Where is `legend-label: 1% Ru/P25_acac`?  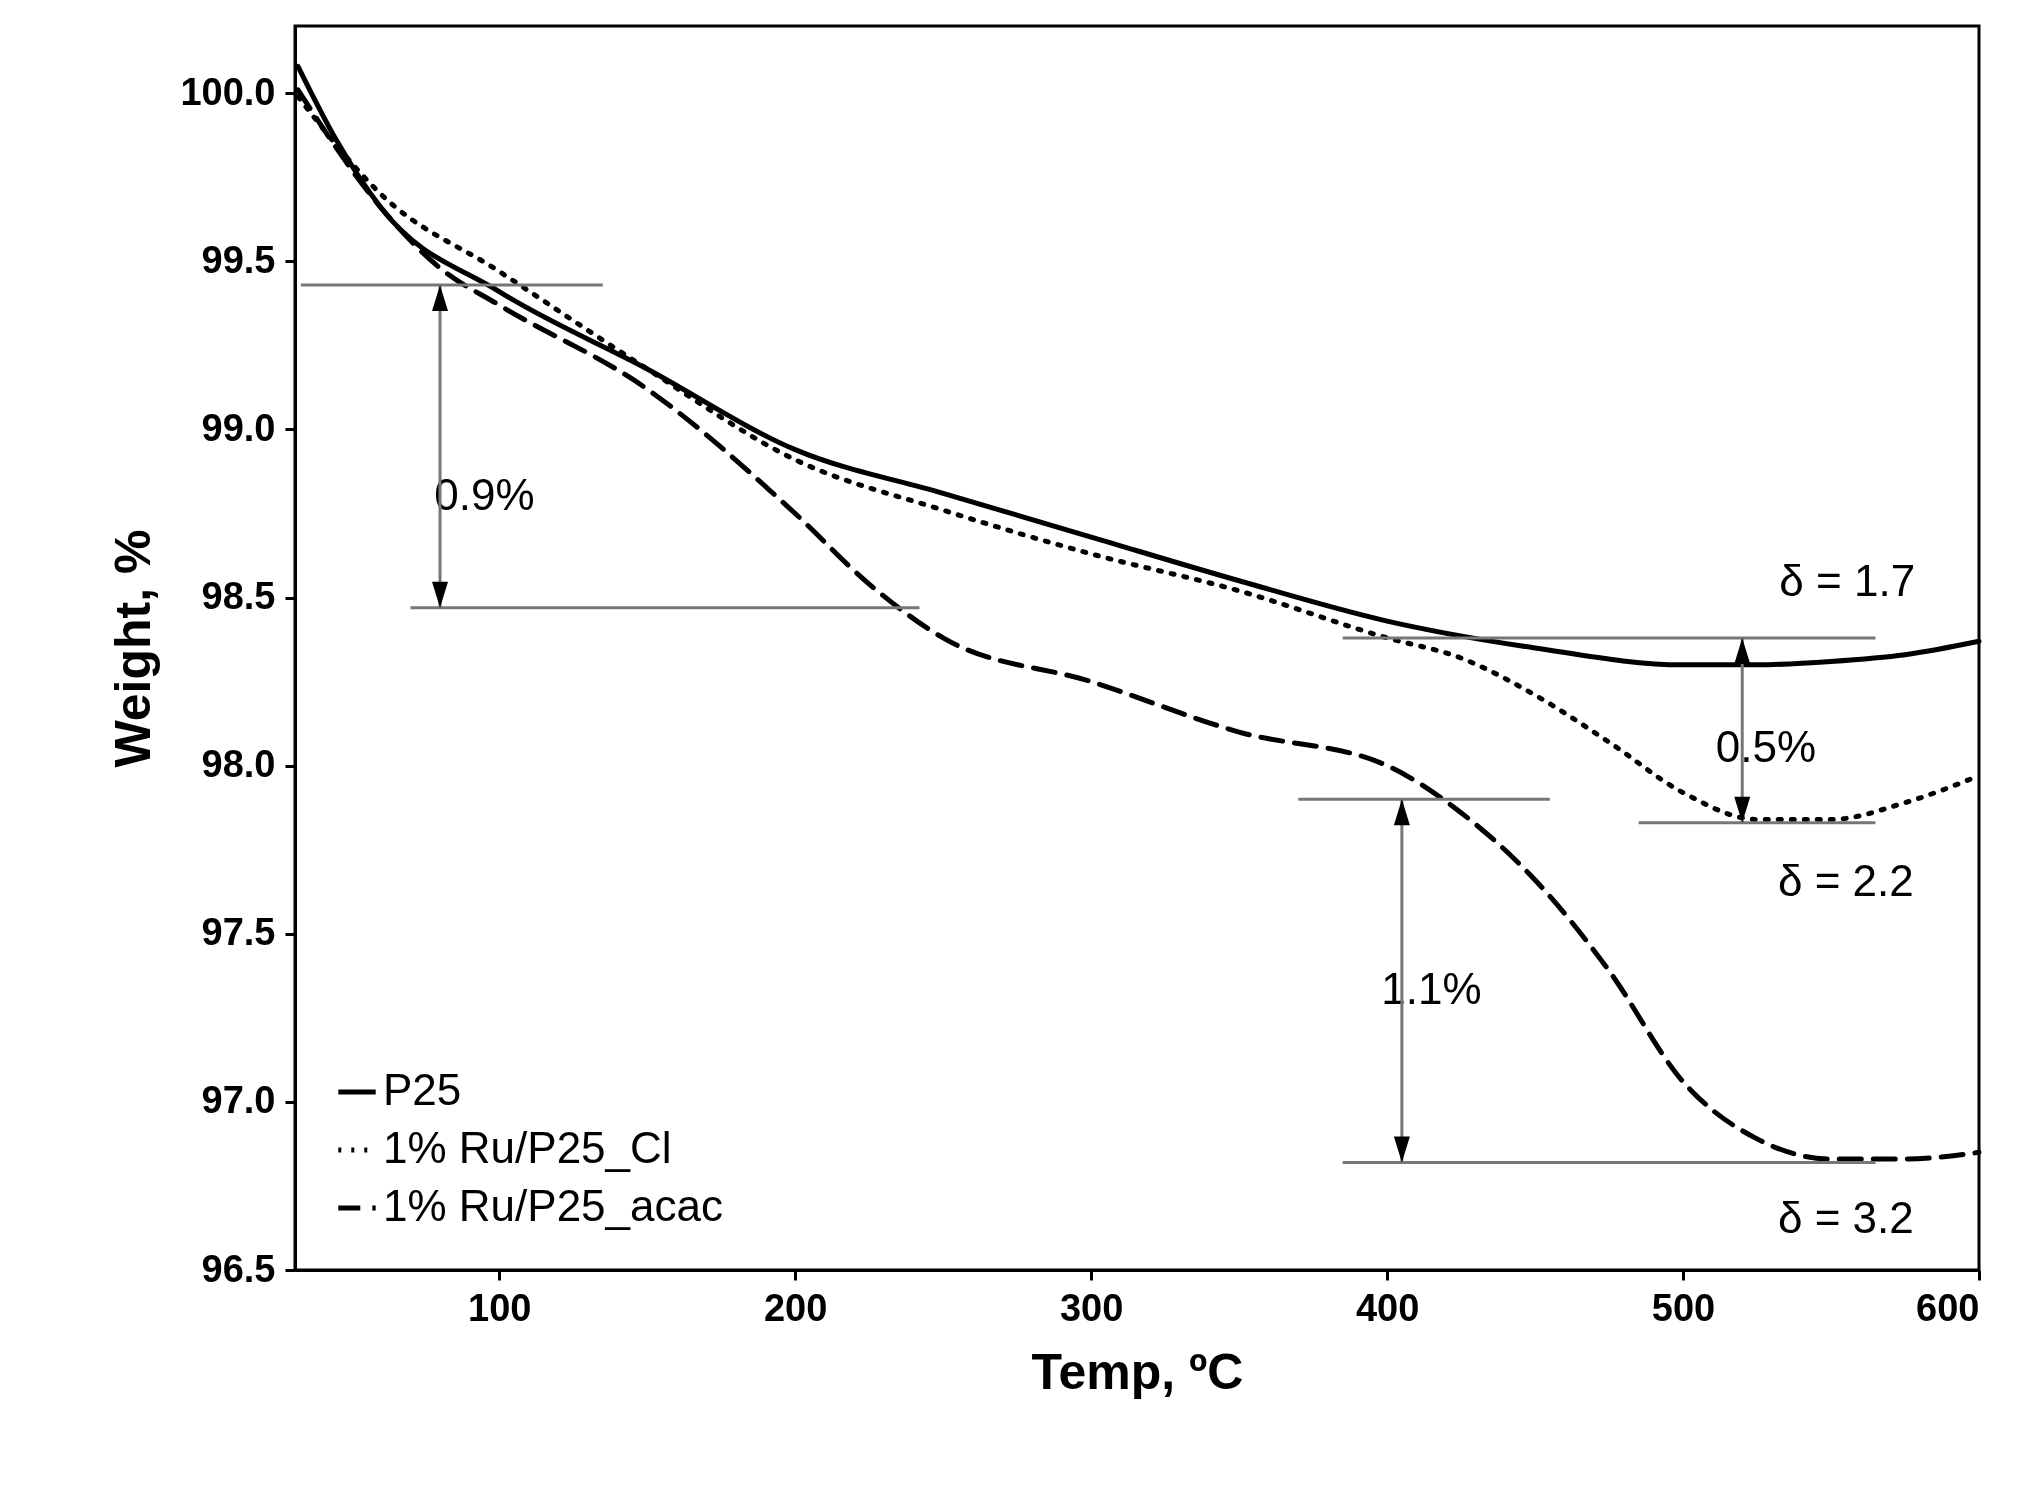 legend-label: 1% Ru/P25_acac is located at coordinates (553, 1205).